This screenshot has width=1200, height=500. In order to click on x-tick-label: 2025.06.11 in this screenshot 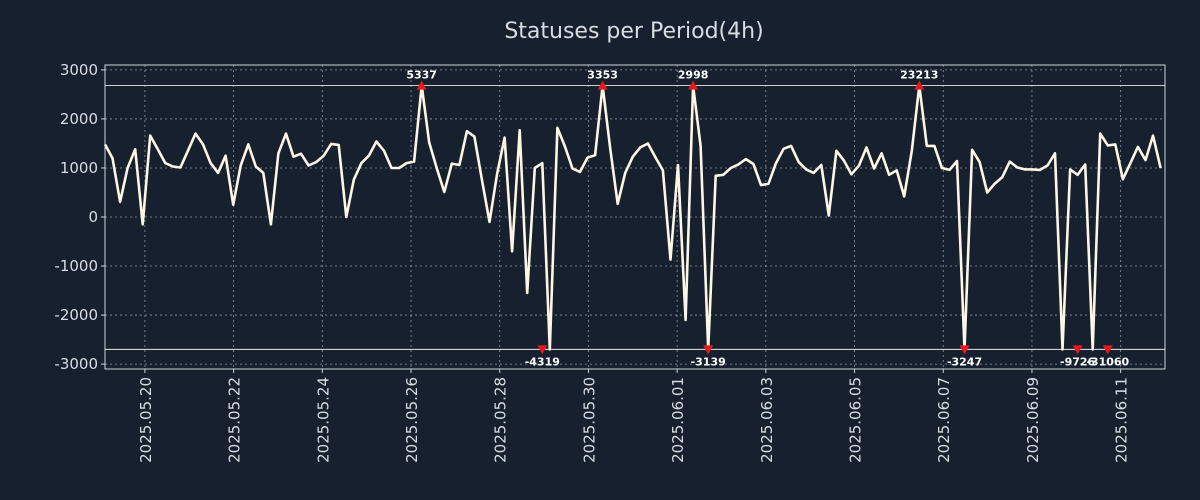, I will do `click(1122, 420)`.